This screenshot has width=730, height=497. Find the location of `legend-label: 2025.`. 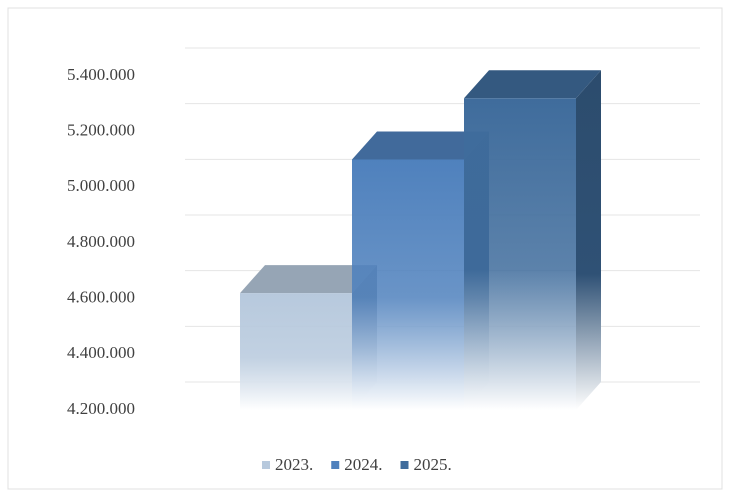

legend-label: 2025. is located at coordinates (433, 464).